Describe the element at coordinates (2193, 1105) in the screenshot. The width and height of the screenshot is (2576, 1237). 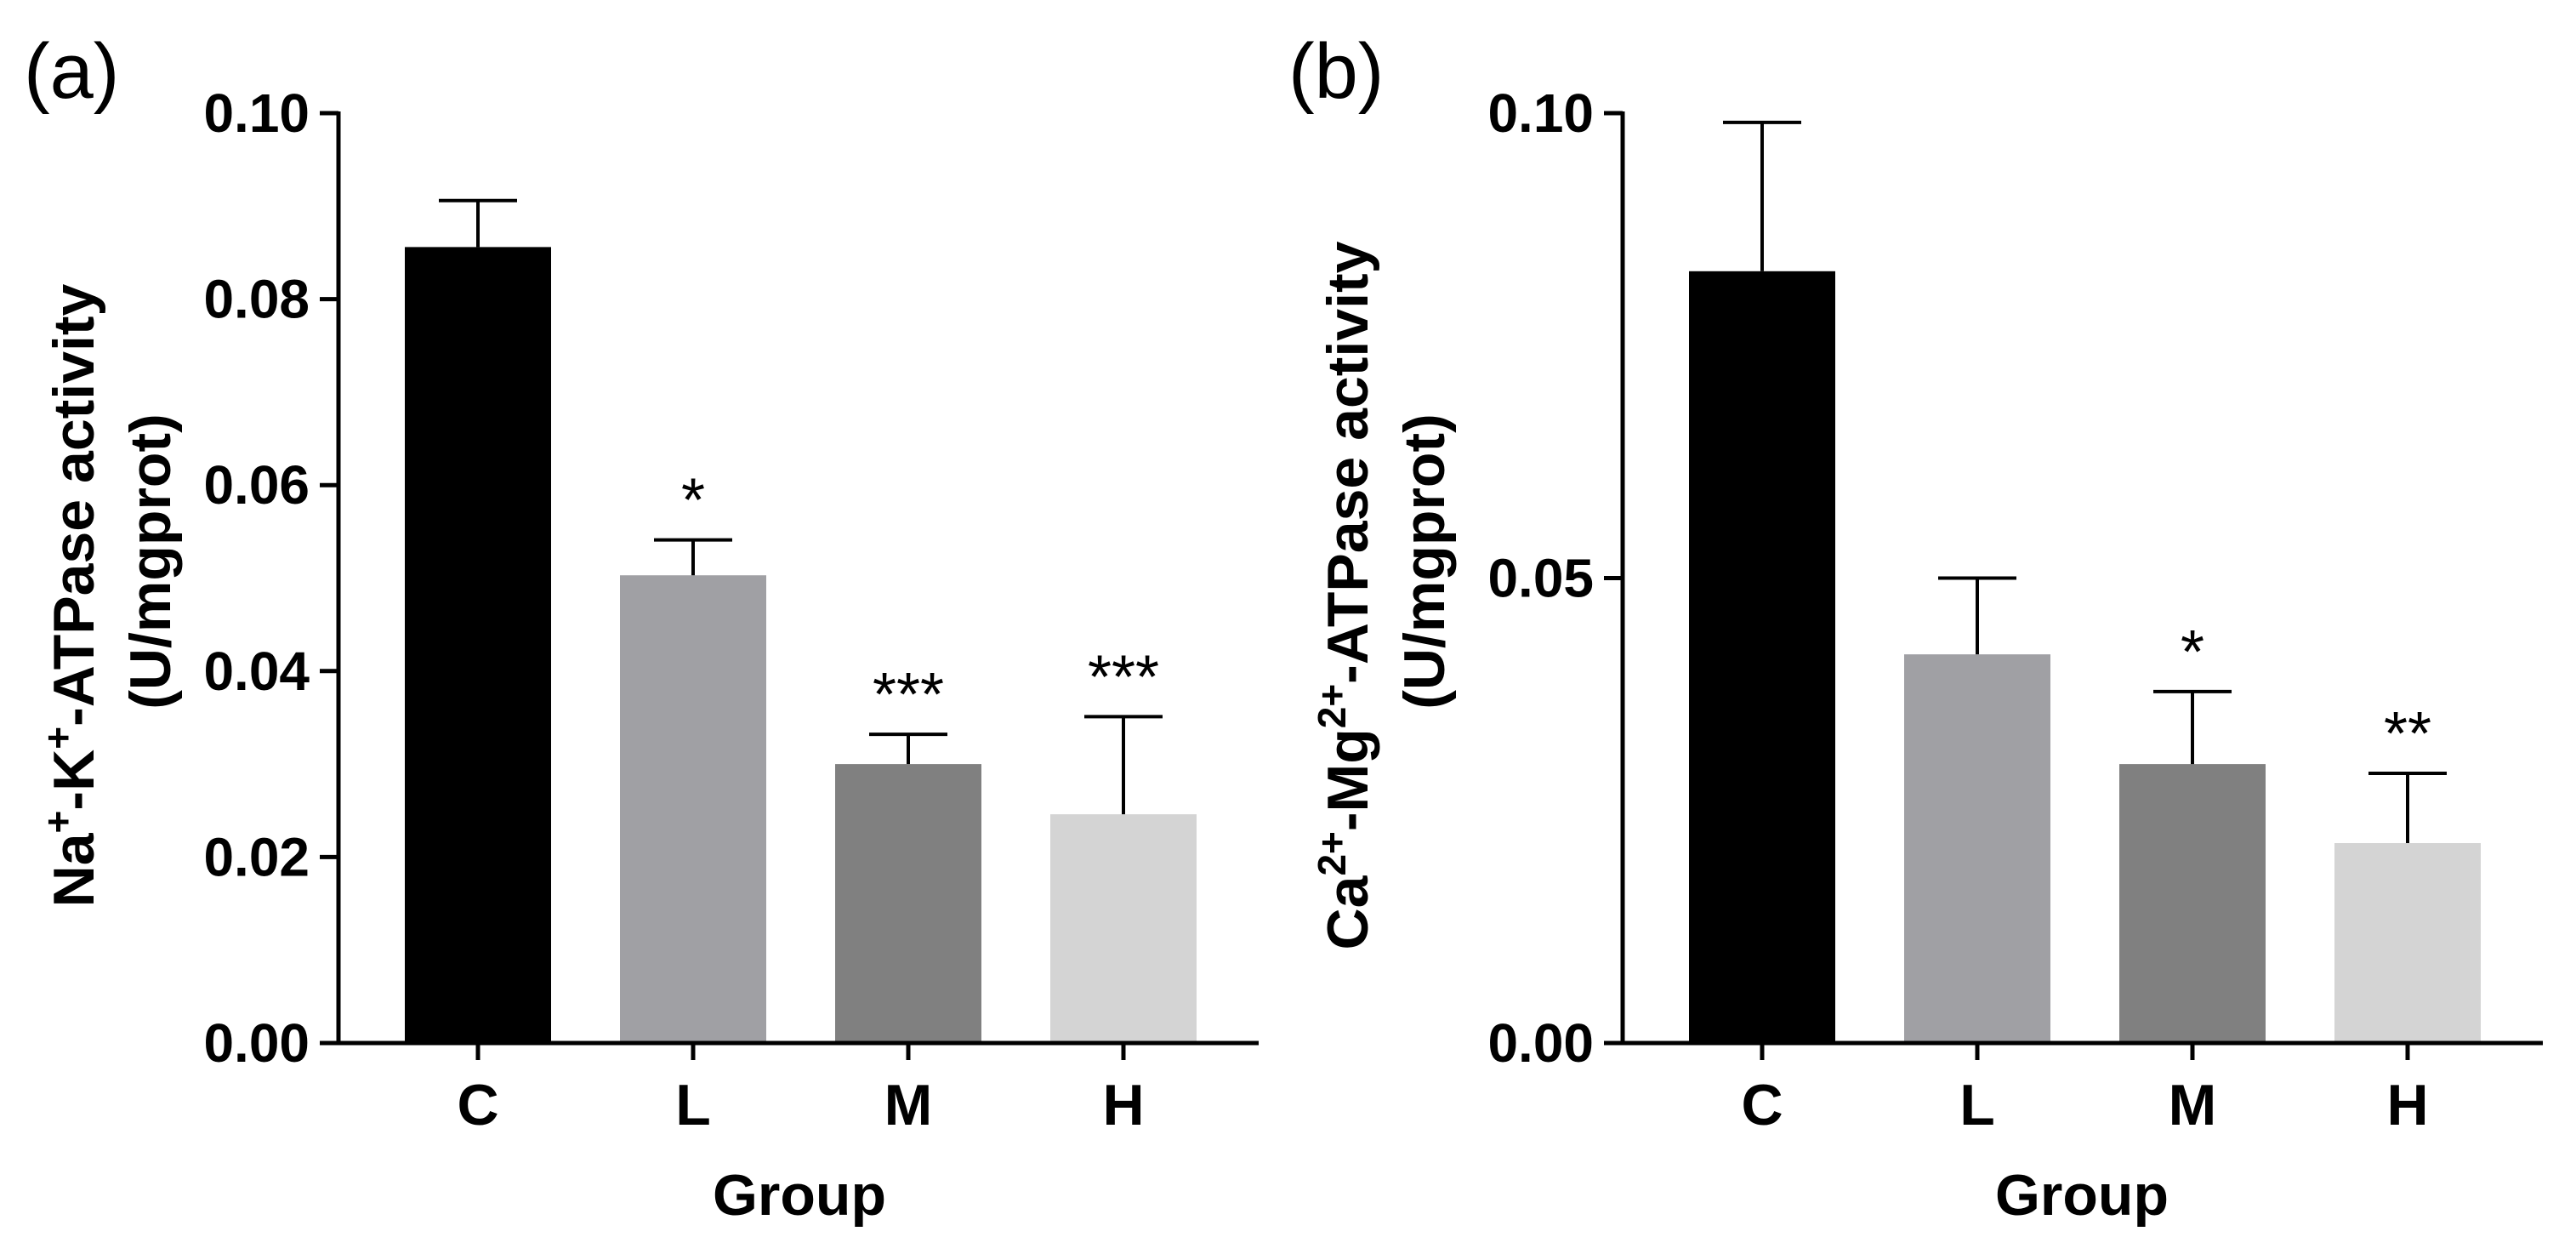
I see `panel-b-x-tick-label-M: M` at that location.